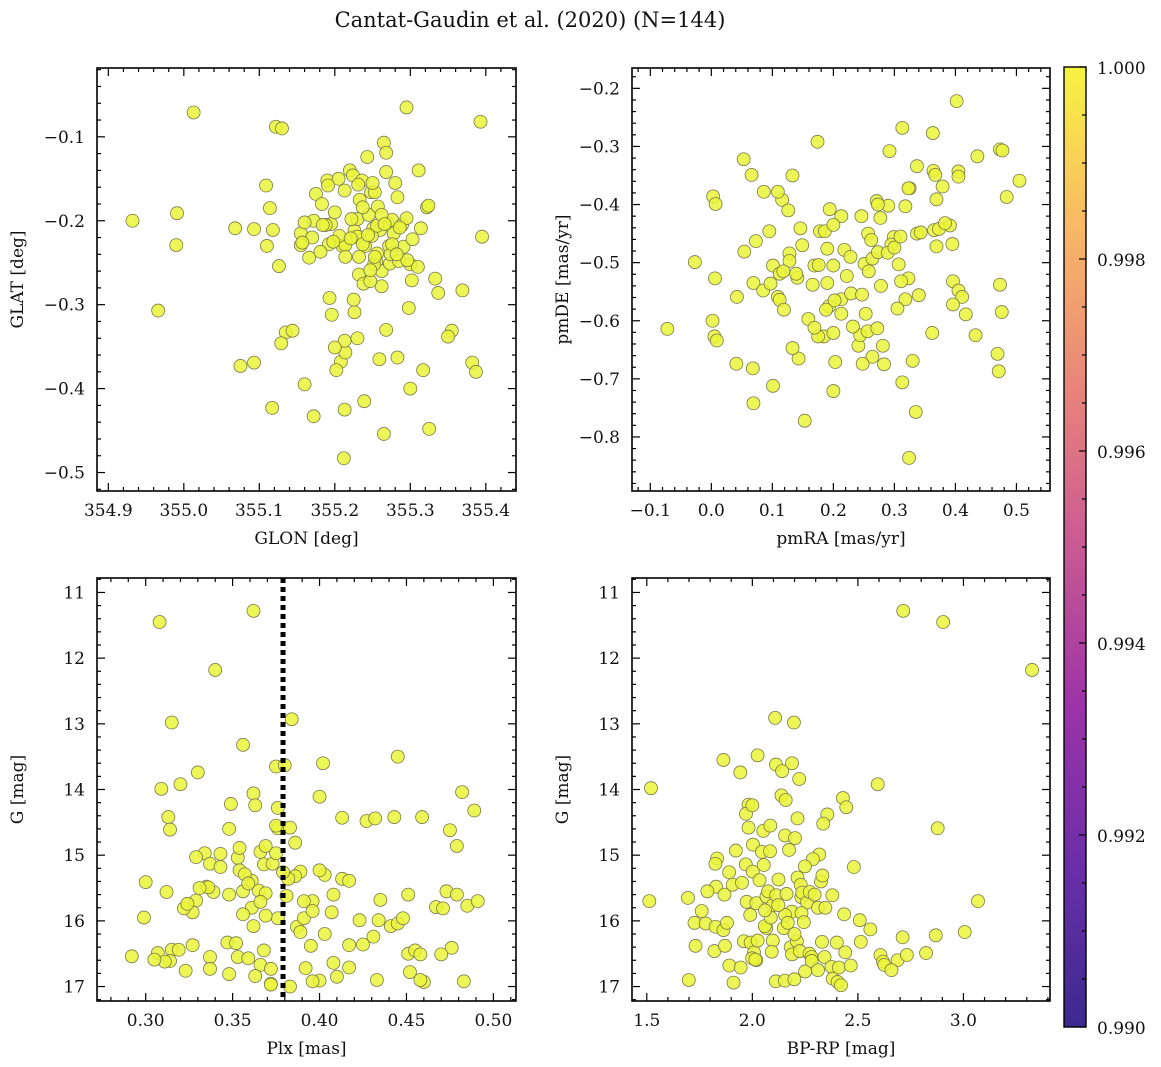 The width and height of the screenshot is (1161, 1067). I want to click on x-tick-label: 0.40, so click(320, 1021).